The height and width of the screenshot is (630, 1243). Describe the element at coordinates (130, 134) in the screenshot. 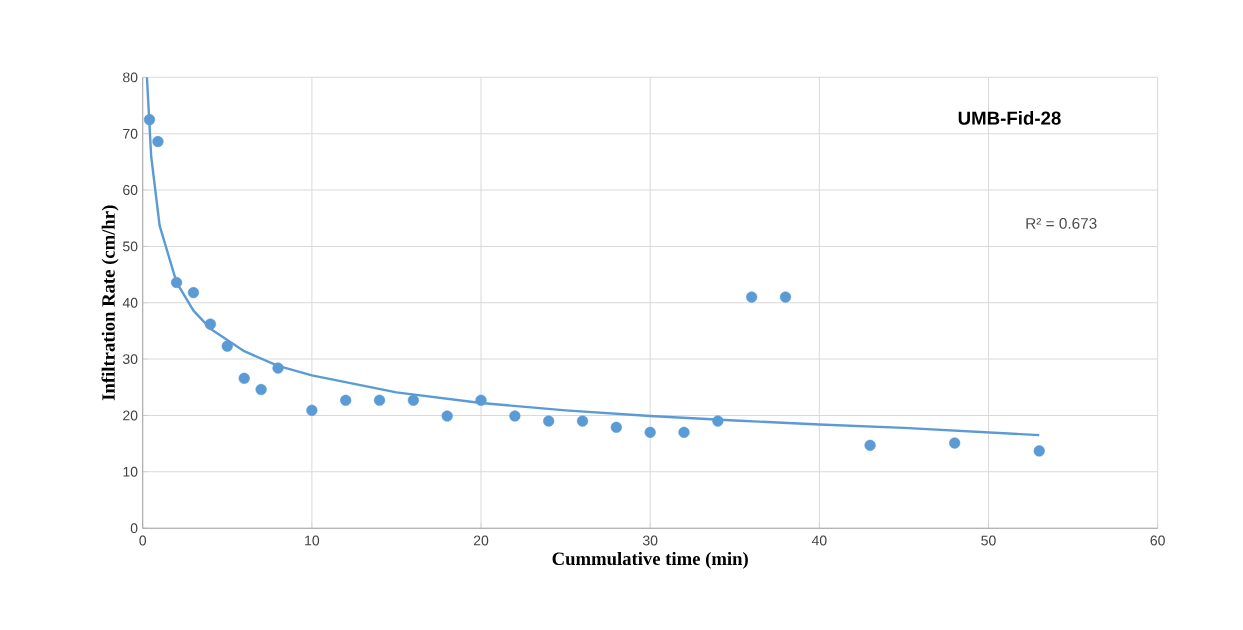

I see `y-tick-label: 70` at that location.